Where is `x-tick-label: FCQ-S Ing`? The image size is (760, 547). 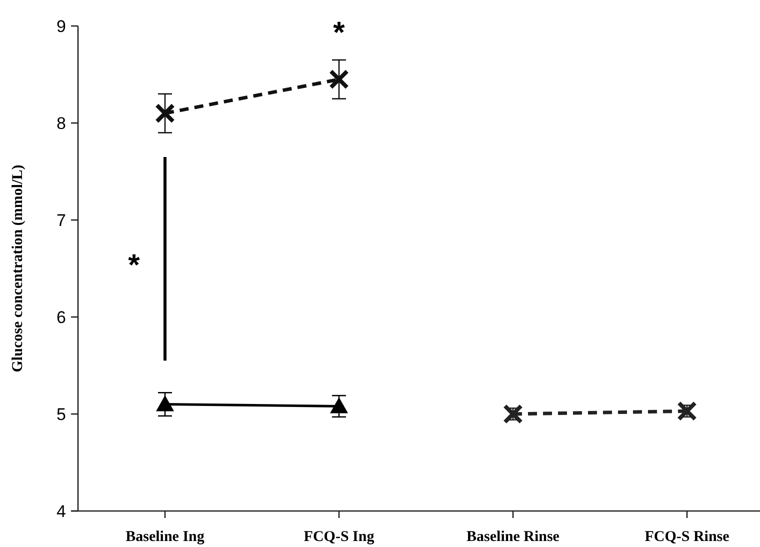
x-tick-label: FCQ-S Ing is located at coordinates (339, 537).